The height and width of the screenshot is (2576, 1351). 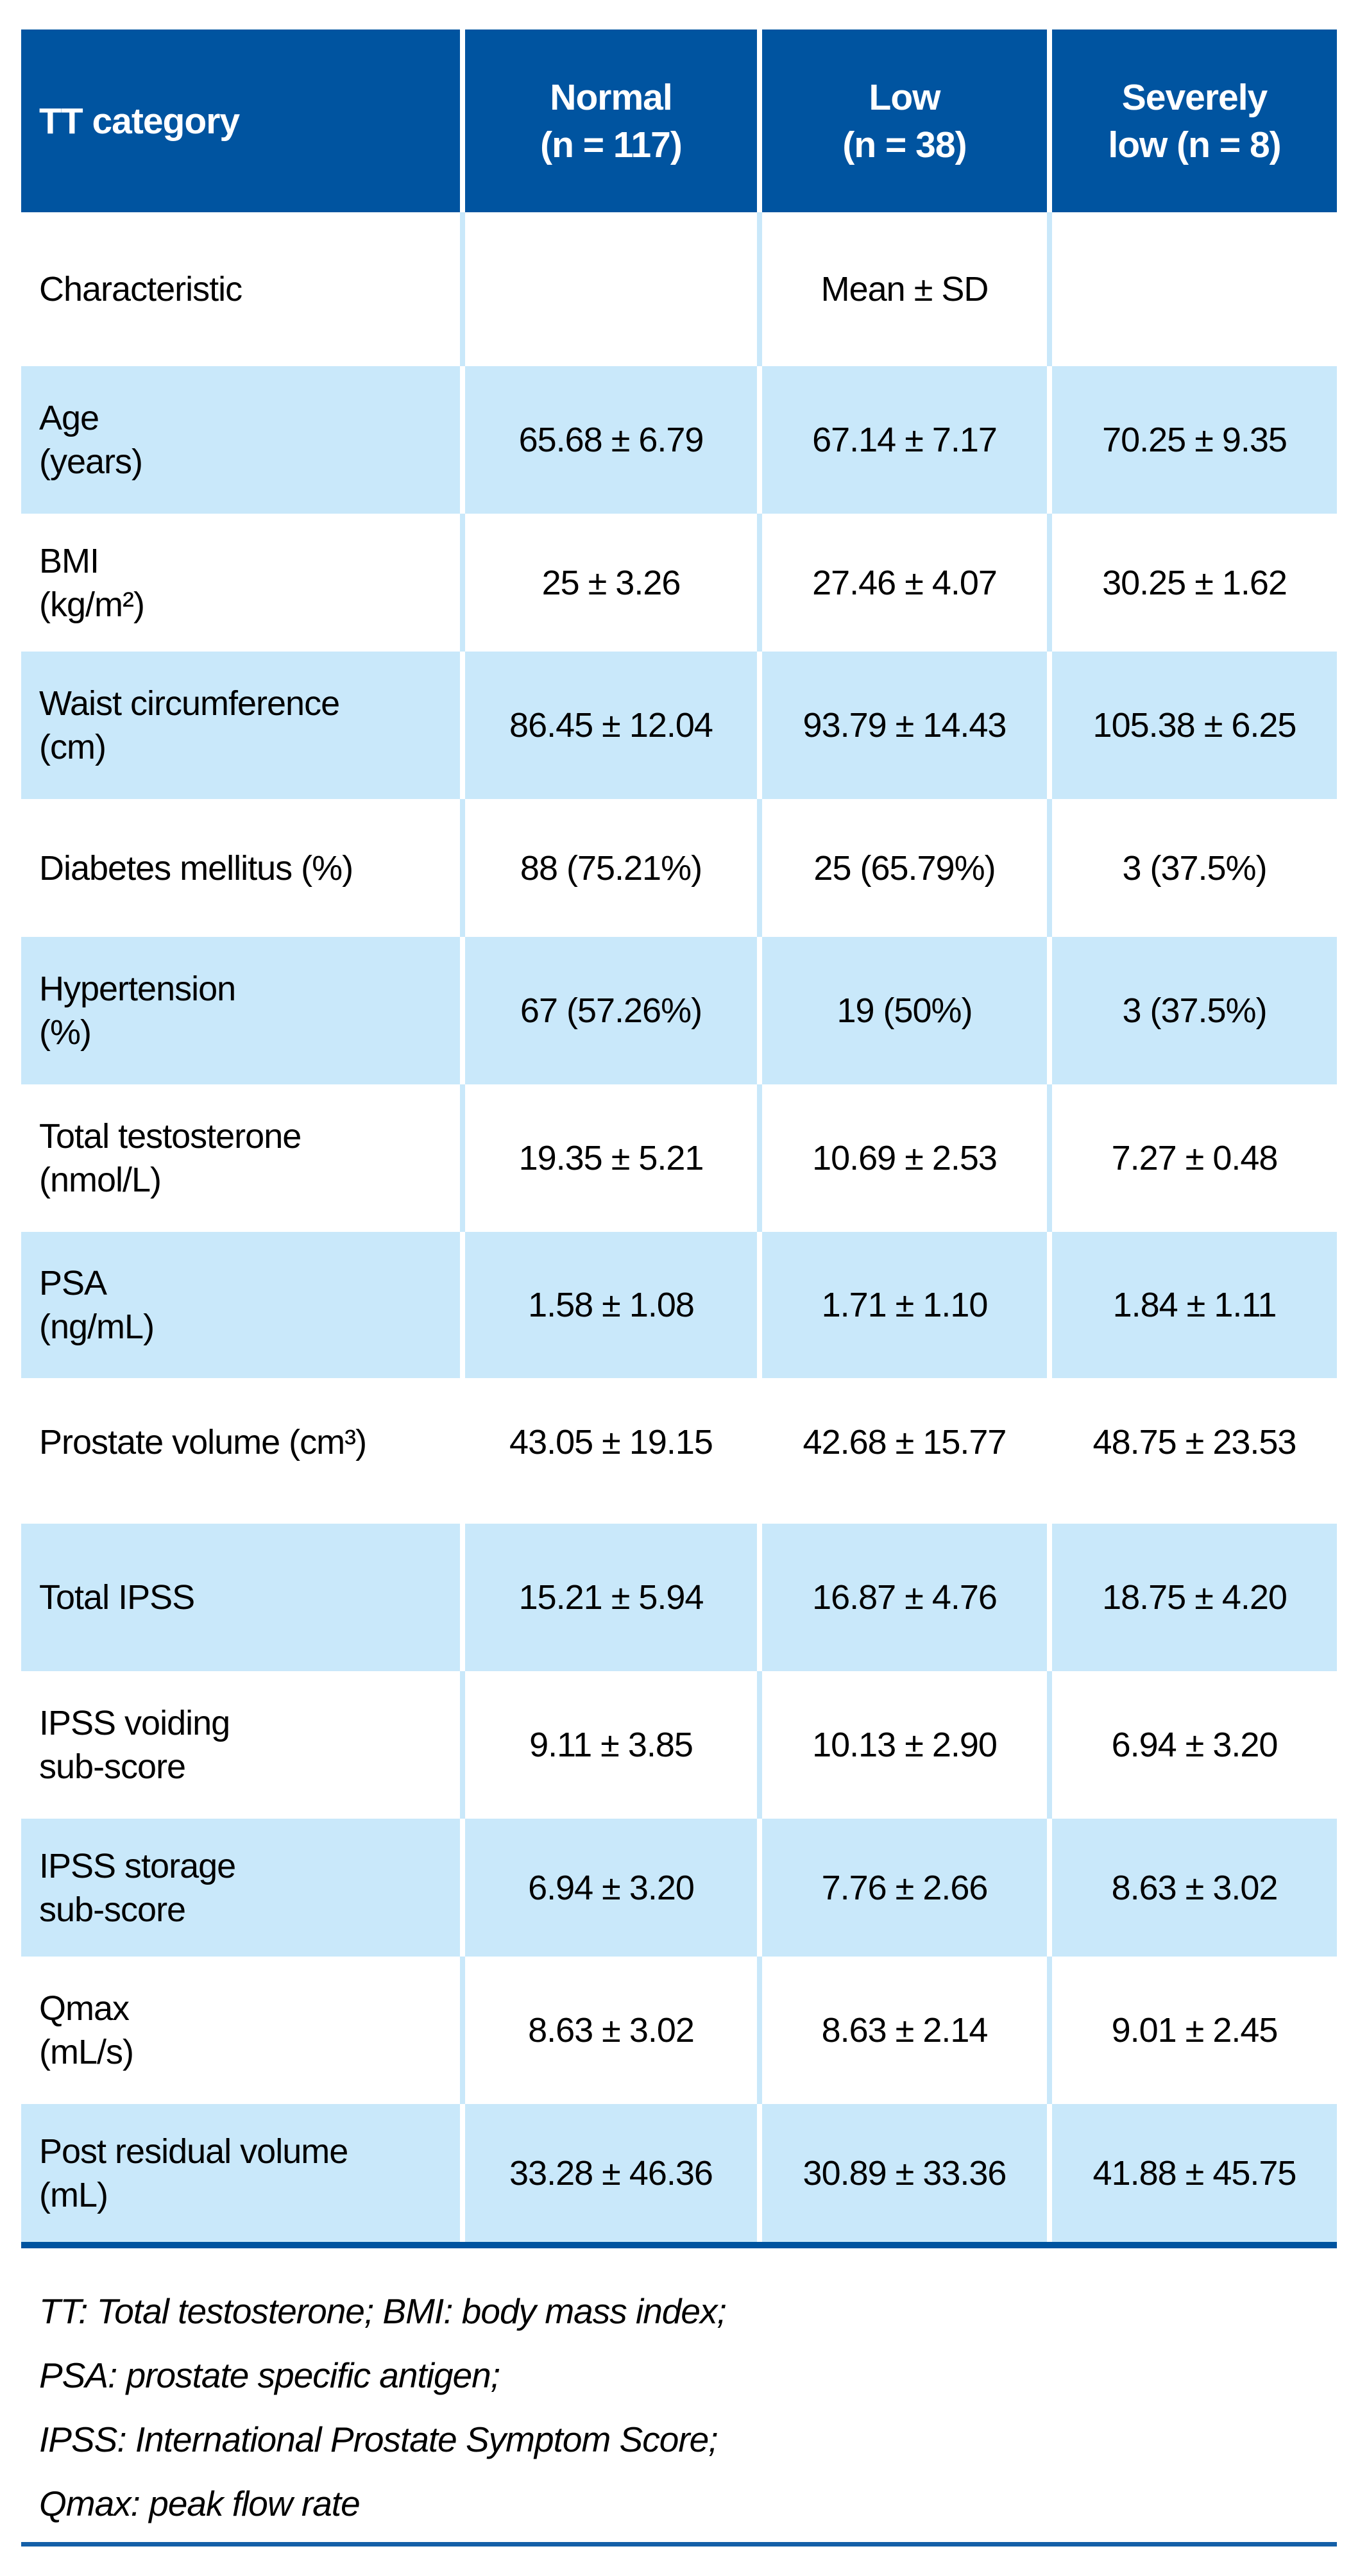 I want to click on value: 30.25 ± 1.62, so click(x=1194, y=582).